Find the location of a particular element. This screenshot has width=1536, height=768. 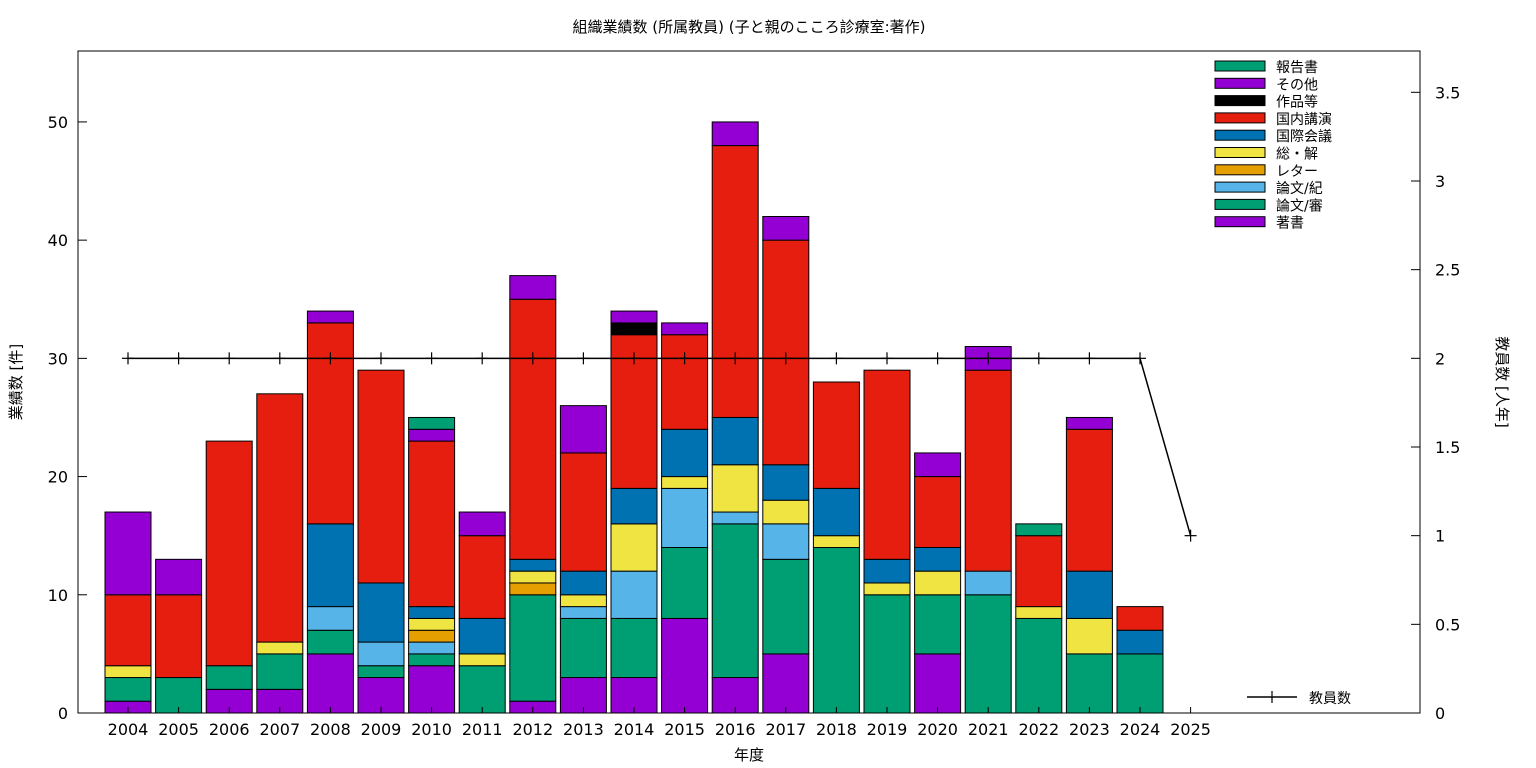

legend-label: 作品等 is located at coordinates (1297, 102).